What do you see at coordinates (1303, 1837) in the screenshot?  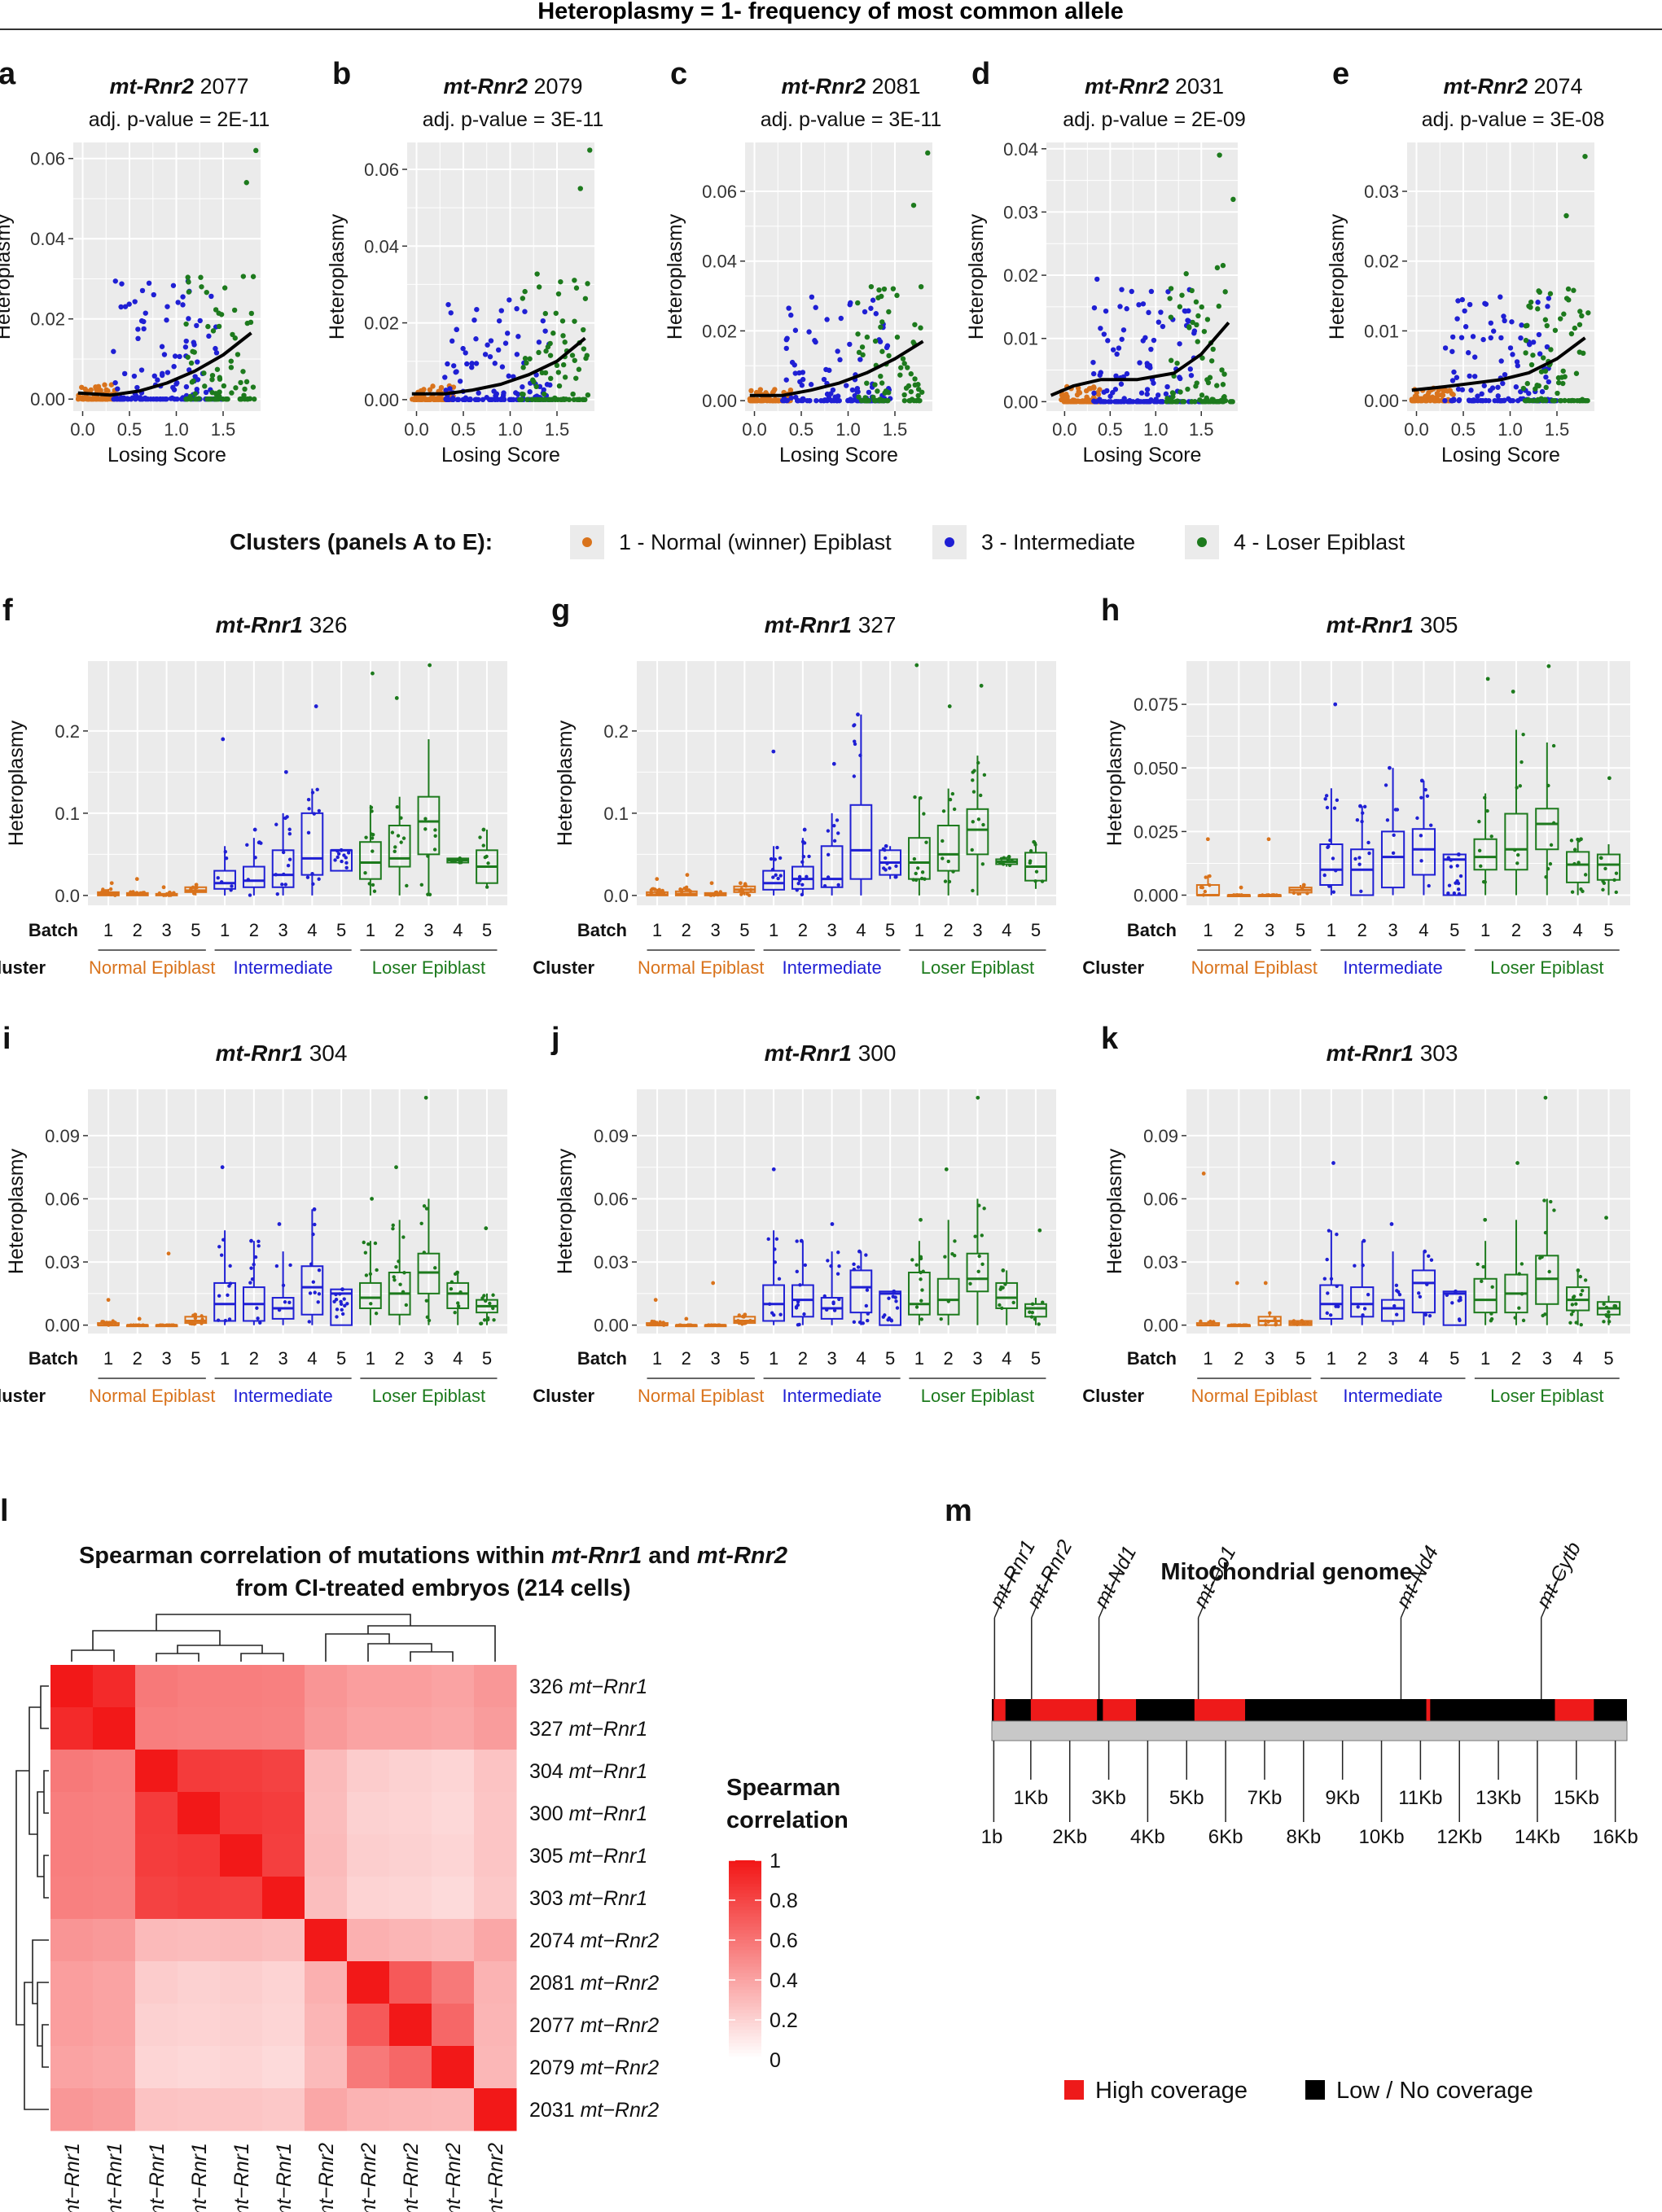 I see `scale-label-bottom: 8Kb` at bounding box center [1303, 1837].